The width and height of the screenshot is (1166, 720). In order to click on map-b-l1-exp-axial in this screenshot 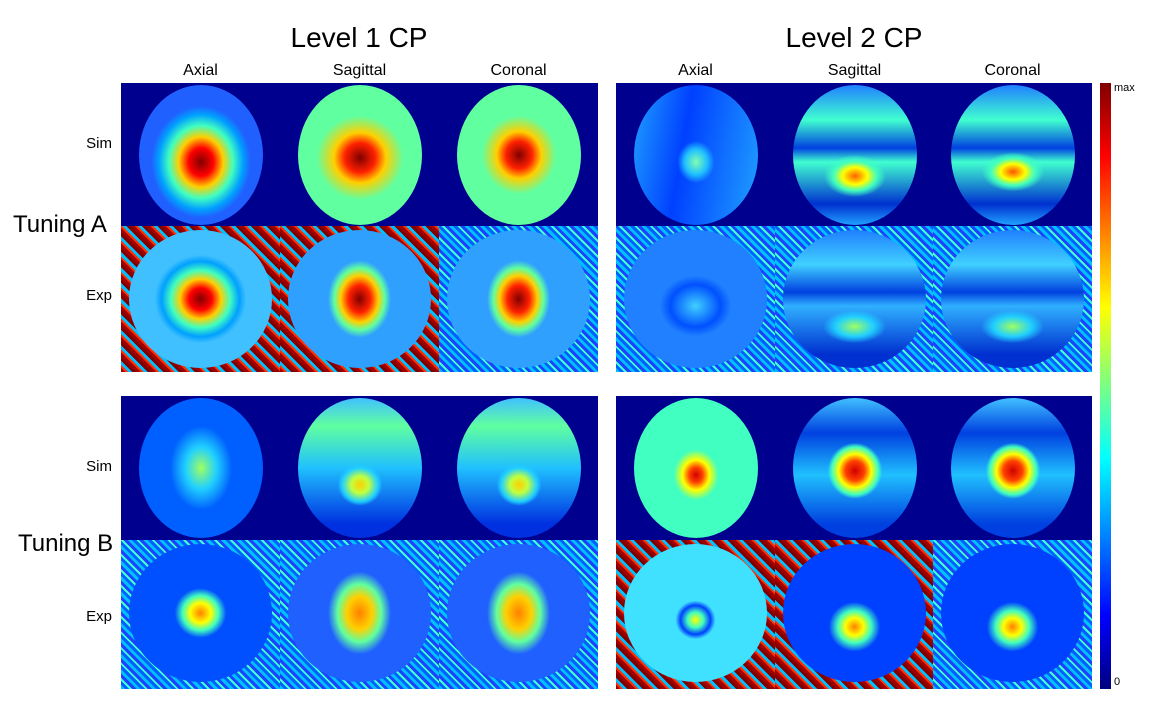, I will do `click(200, 614)`.